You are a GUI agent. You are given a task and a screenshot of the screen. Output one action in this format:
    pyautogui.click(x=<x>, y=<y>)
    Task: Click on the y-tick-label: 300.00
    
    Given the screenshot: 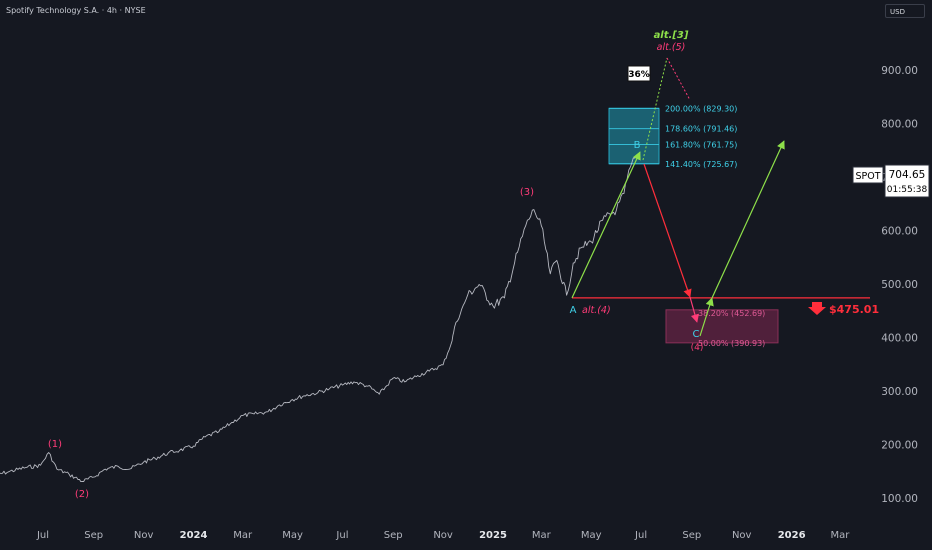 What is the action you would take?
    pyautogui.click(x=899, y=392)
    